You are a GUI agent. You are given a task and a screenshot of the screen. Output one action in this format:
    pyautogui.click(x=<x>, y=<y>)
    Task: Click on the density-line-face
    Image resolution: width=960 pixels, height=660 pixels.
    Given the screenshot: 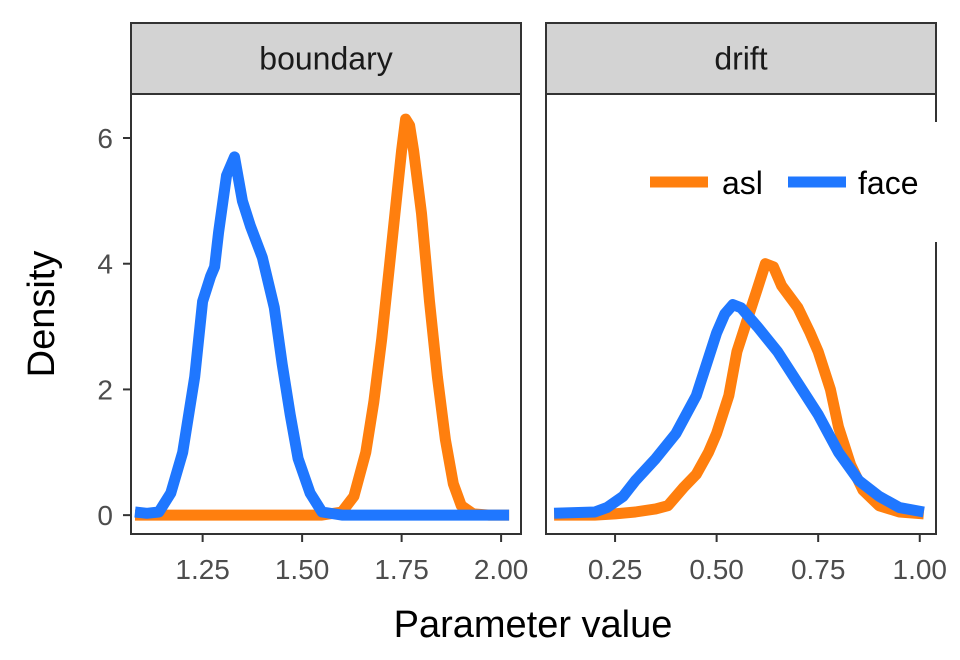 What is the action you would take?
    pyautogui.click(x=739, y=409)
    